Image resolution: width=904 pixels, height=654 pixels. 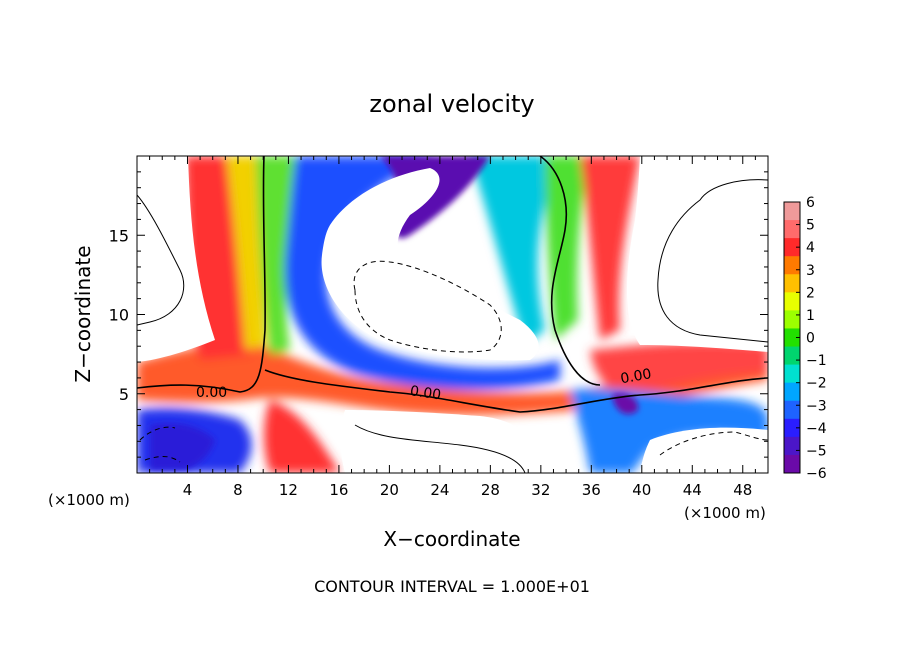 What do you see at coordinates (160, 444) in the screenshot?
I see `contour-dashed-bottom-left` at bounding box center [160, 444].